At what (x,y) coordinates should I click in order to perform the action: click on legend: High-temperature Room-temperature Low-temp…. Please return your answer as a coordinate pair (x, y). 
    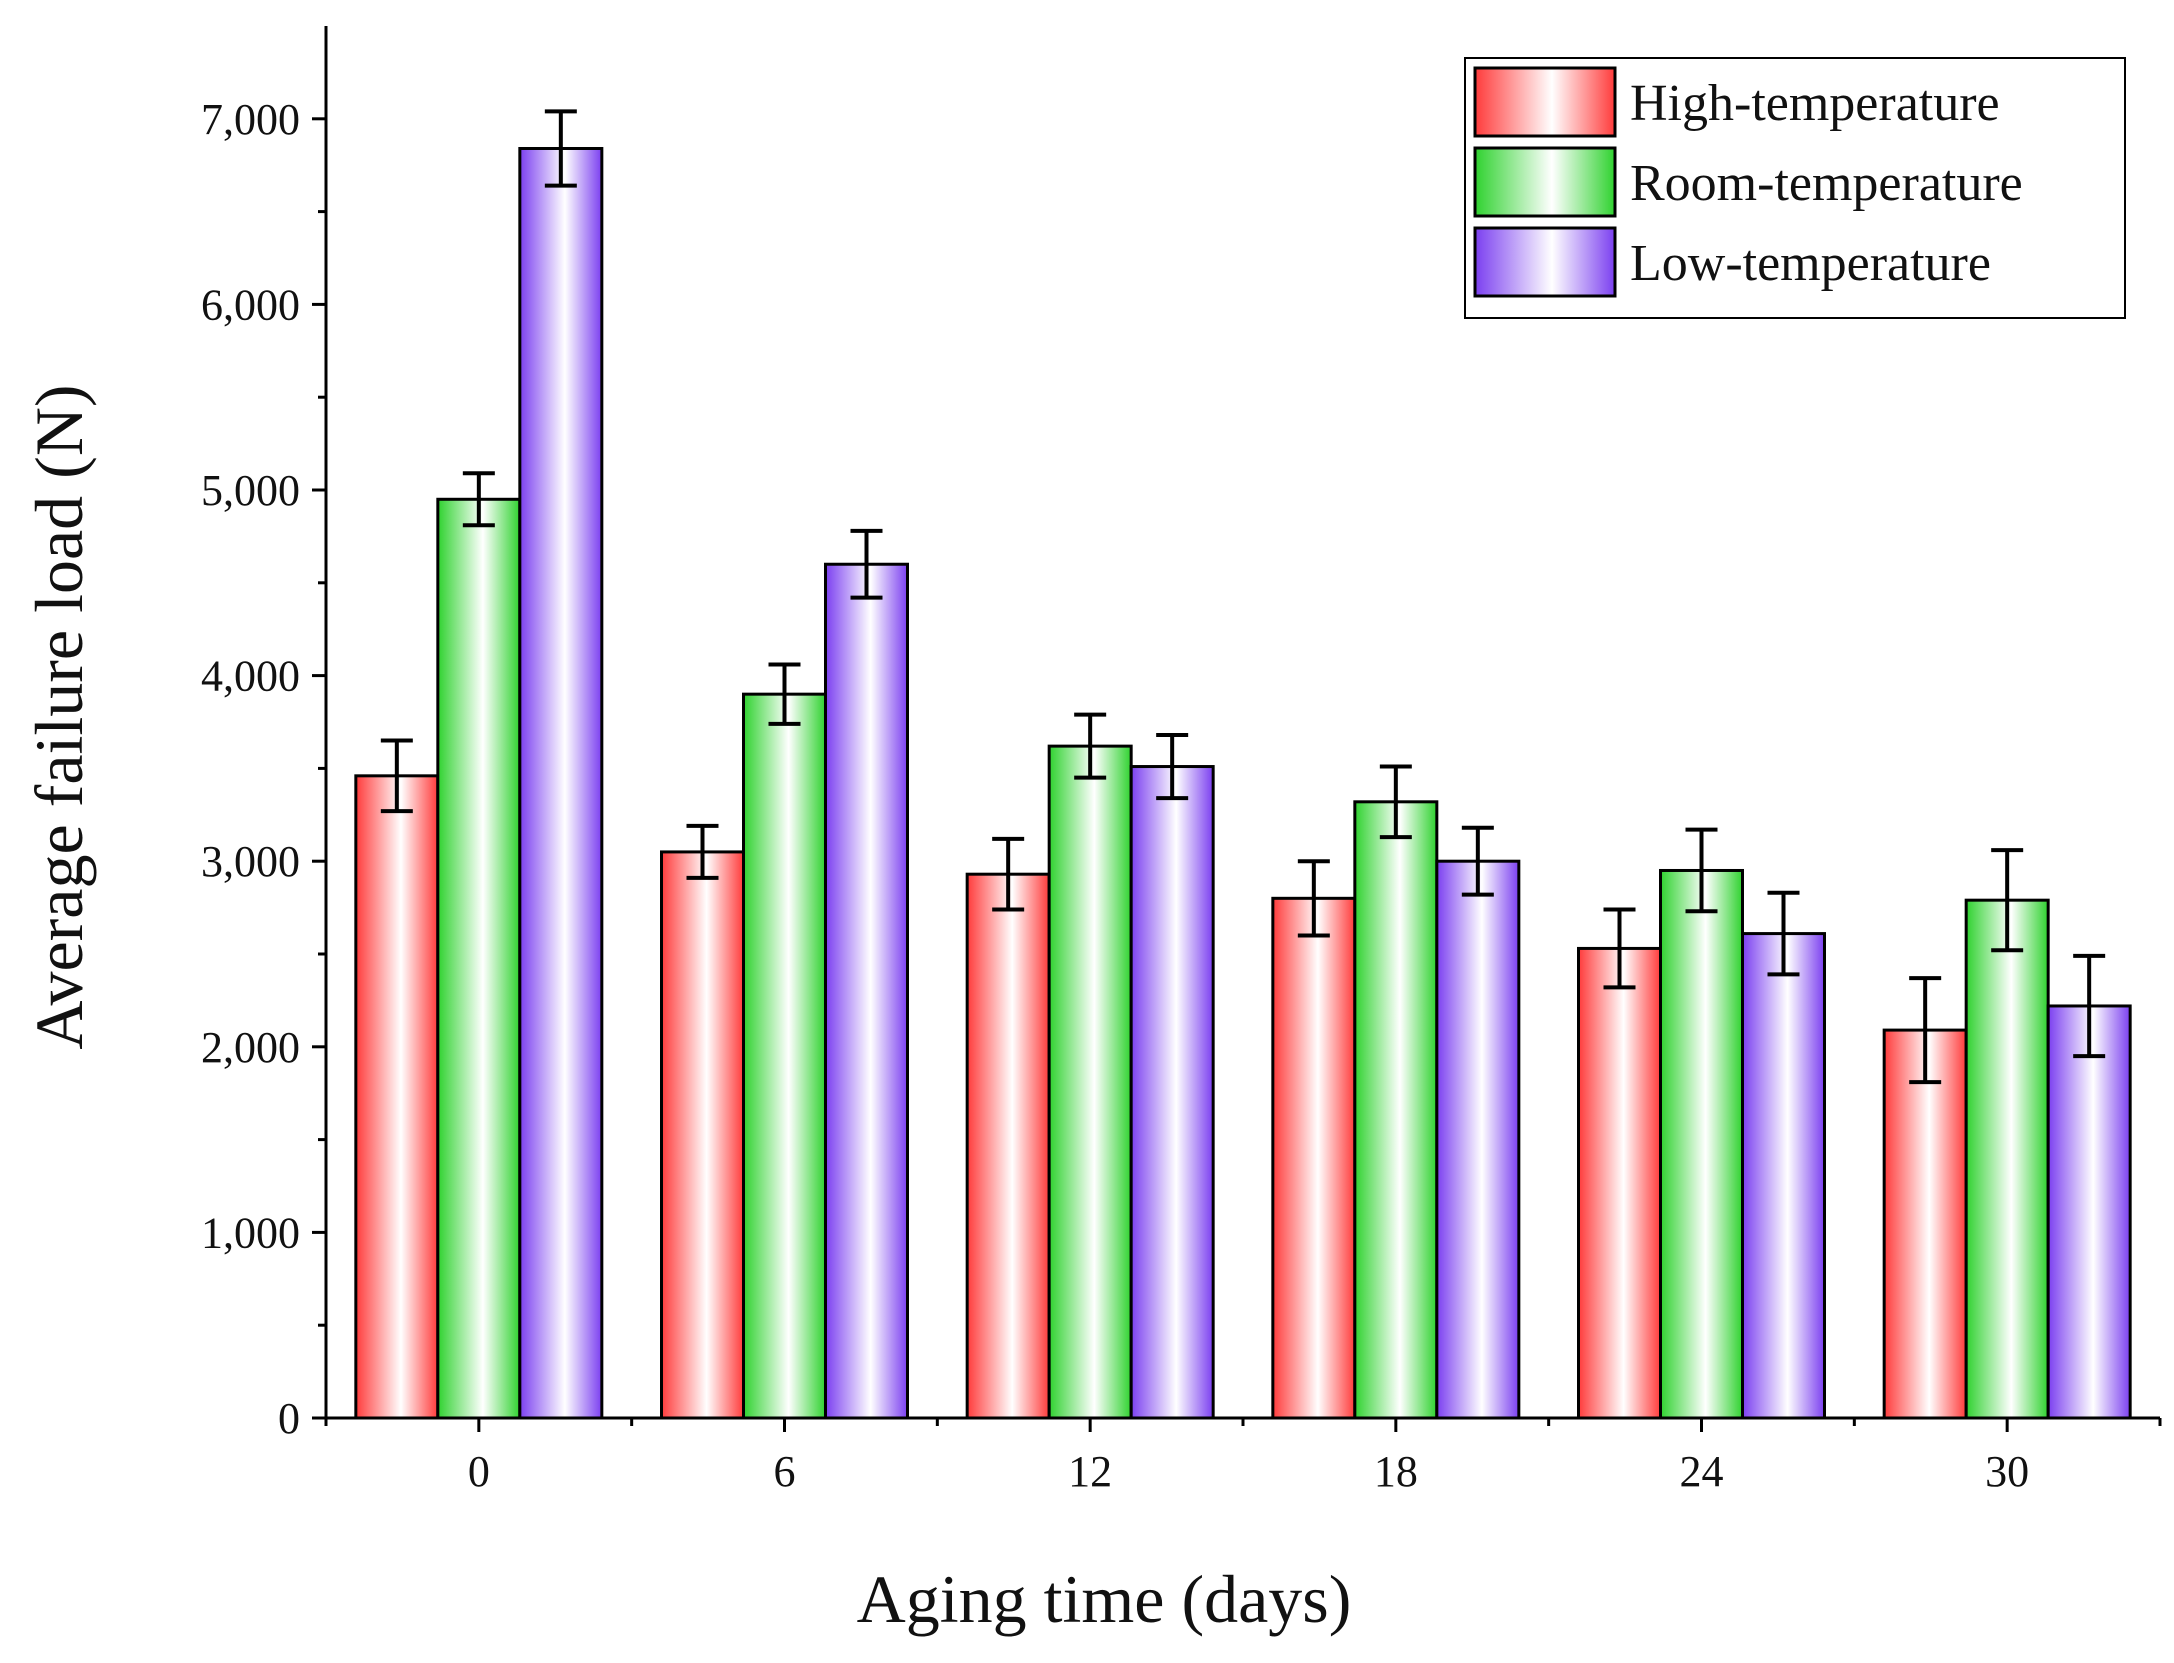
    Looking at the image, I should click on (1795, 188).